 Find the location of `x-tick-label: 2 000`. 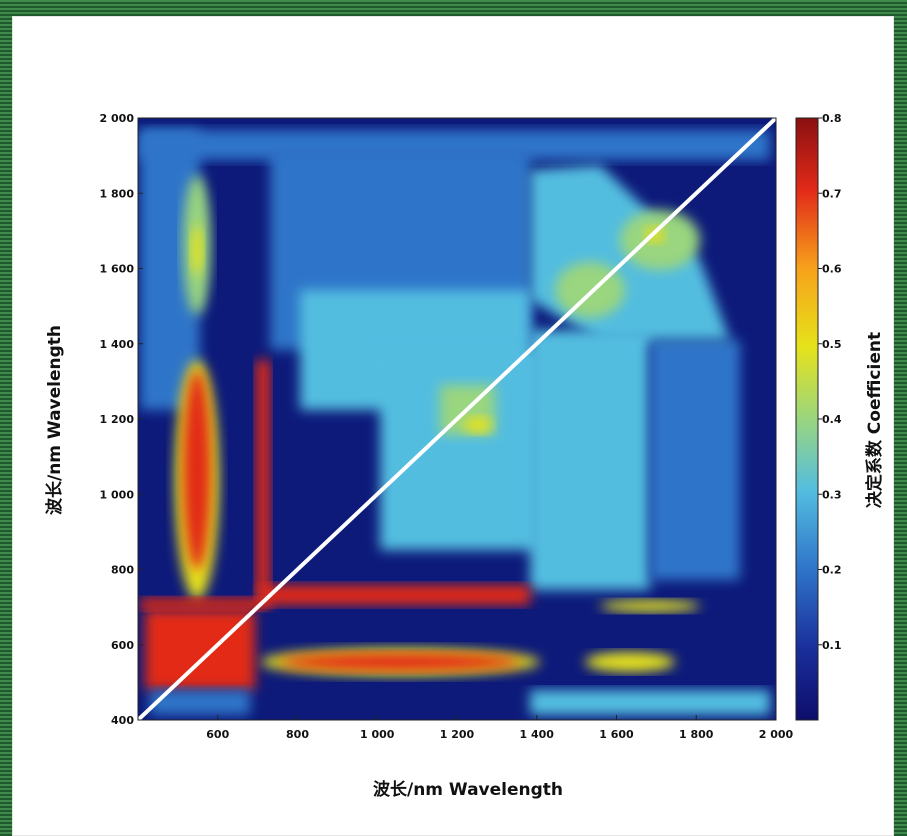

x-tick-label: 2 000 is located at coordinates (776, 734).